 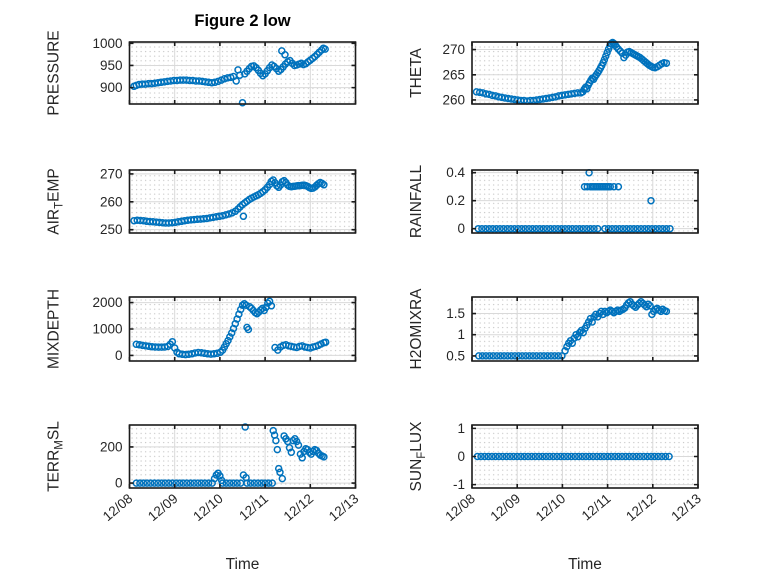 What do you see at coordinates (208, 507) in the screenshot?
I see `x-tick-label: 12/10` at bounding box center [208, 507].